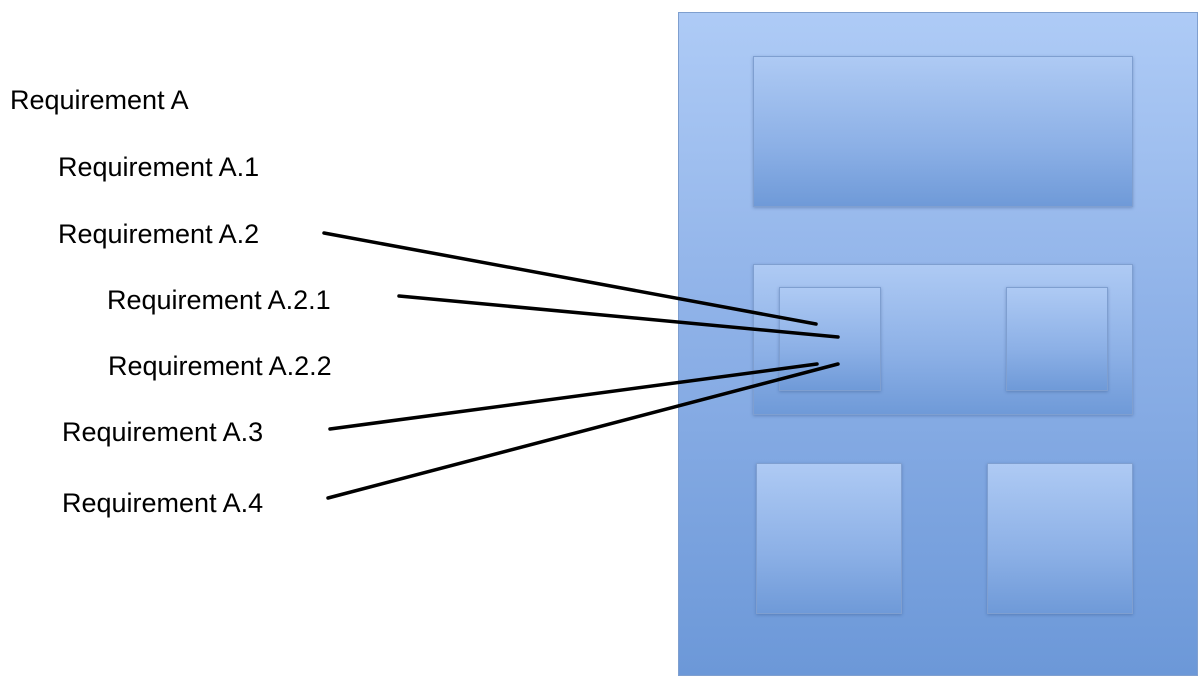  Describe the element at coordinates (219, 300) in the screenshot. I see `requirement-a21: Requirement A.2.1` at that location.